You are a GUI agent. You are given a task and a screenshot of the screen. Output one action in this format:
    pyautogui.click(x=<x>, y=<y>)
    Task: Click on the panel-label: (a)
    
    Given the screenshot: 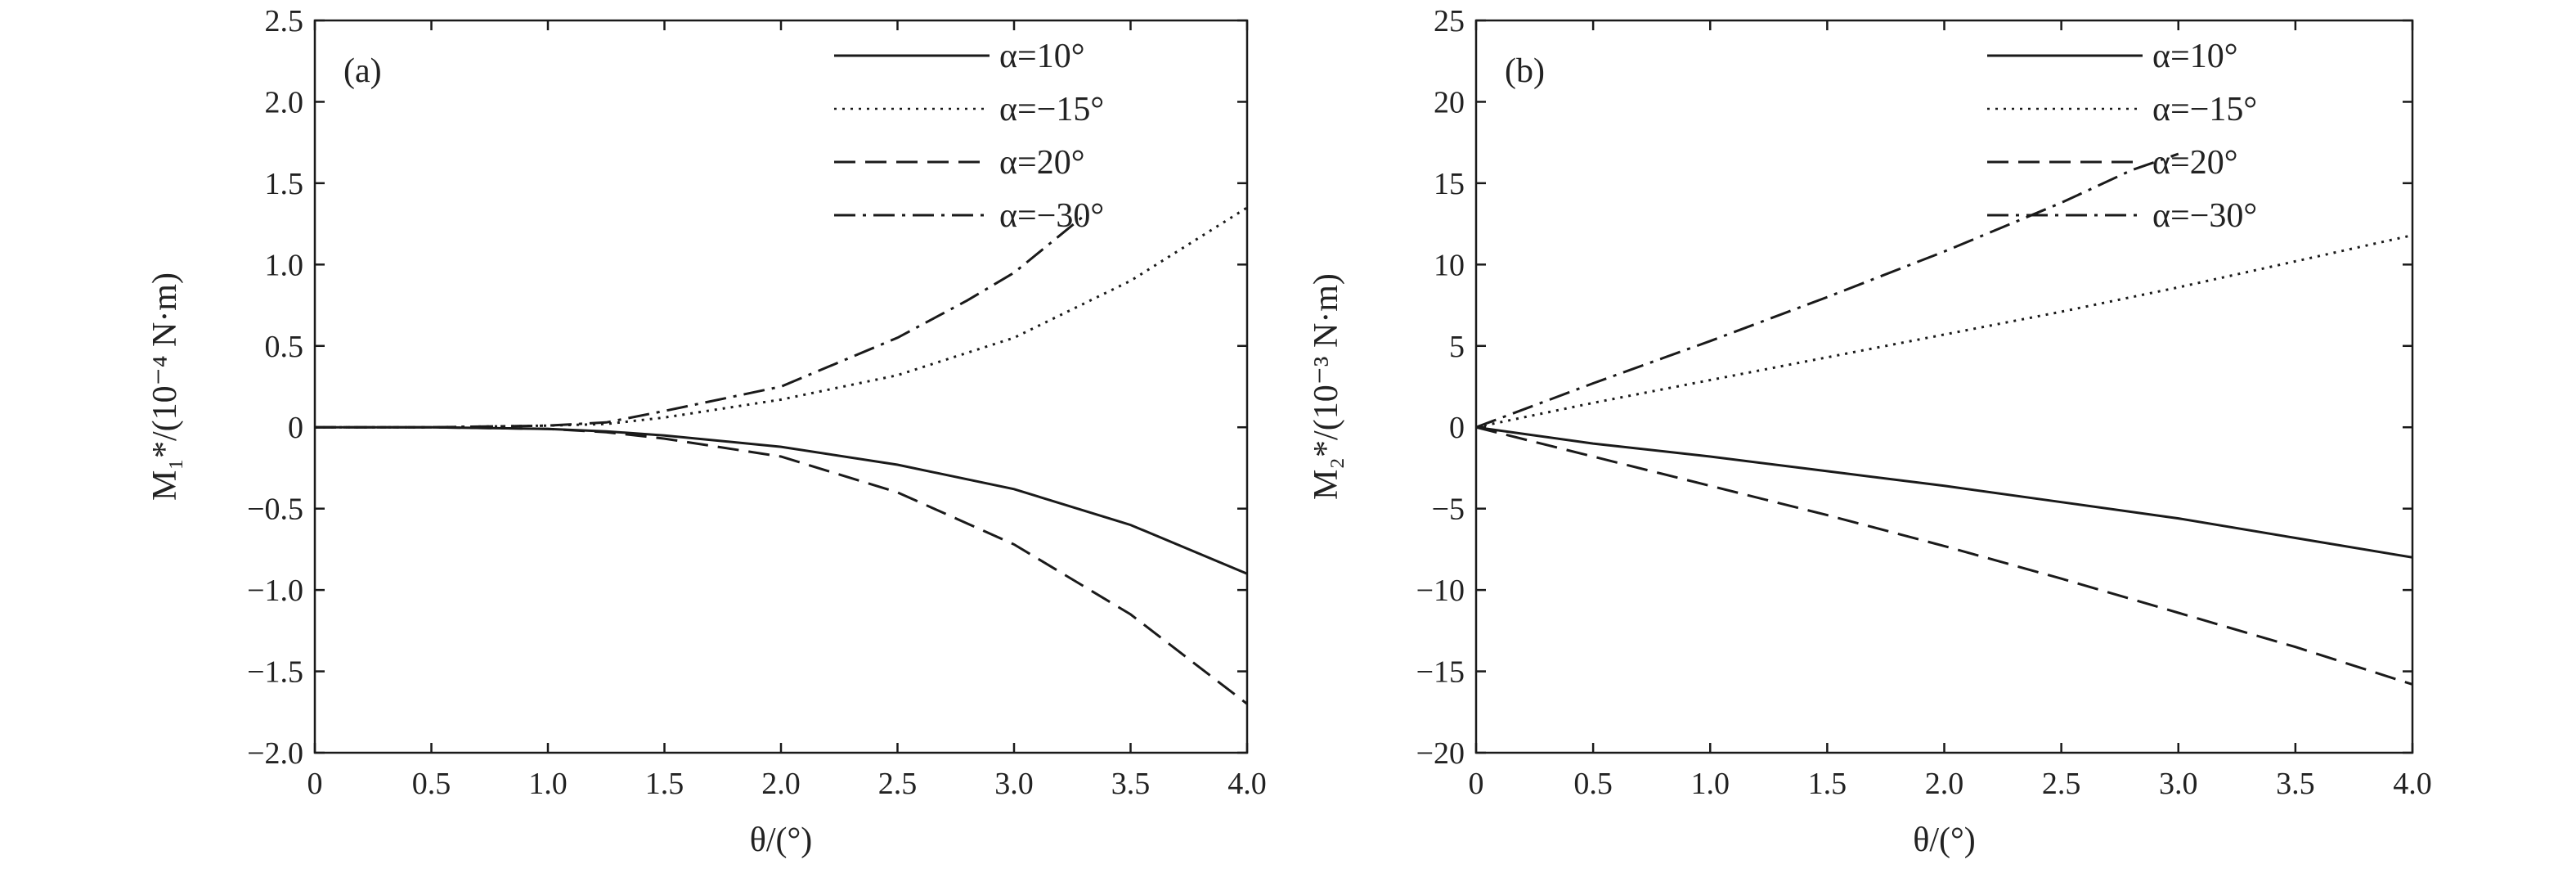 What is the action you would take?
    pyautogui.click(x=362, y=71)
    